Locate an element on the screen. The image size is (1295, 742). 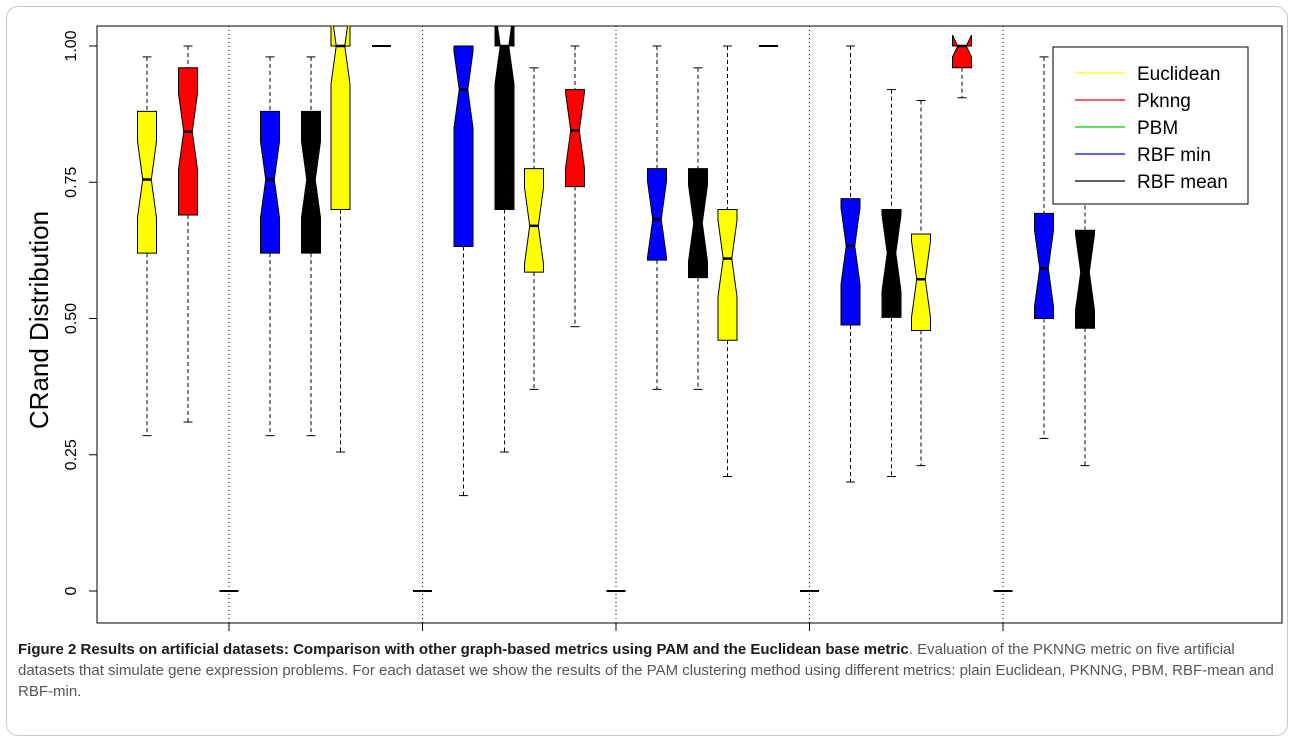
x-tick-label: A−4 is located at coordinates (809, 638).